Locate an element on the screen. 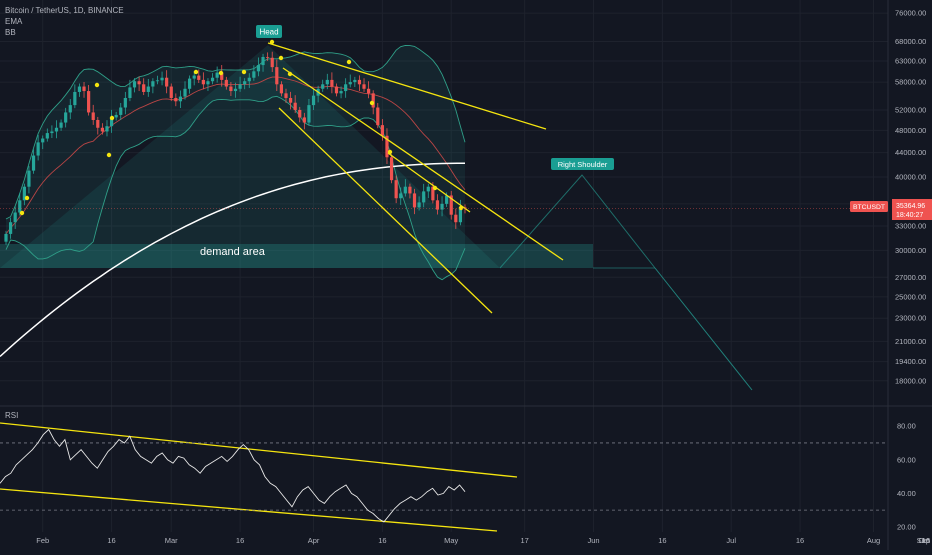 The width and height of the screenshot is (932, 555). price-tag-countdown: 18:40:27 is located at coordinates (909, 215).